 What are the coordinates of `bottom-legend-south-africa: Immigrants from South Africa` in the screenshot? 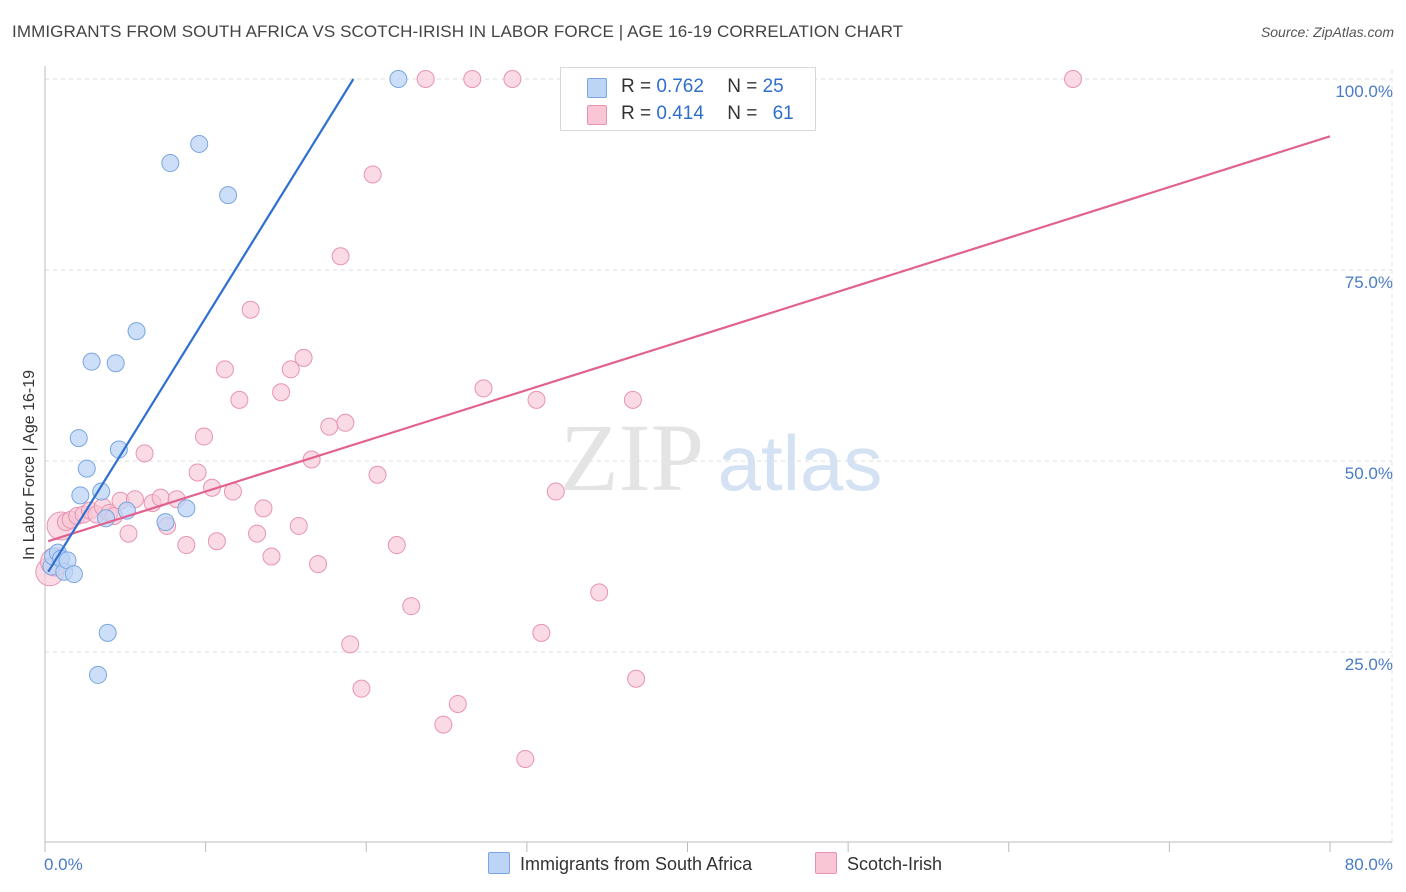 It's located at (620, 863).